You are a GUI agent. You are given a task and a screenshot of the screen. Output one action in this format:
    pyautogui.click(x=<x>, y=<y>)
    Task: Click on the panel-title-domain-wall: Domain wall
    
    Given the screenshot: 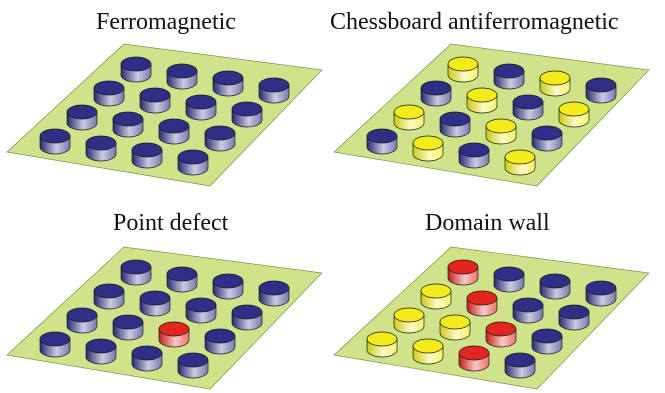 What is the action you would take?
    pyautogui.click(x=487, y=223)
    